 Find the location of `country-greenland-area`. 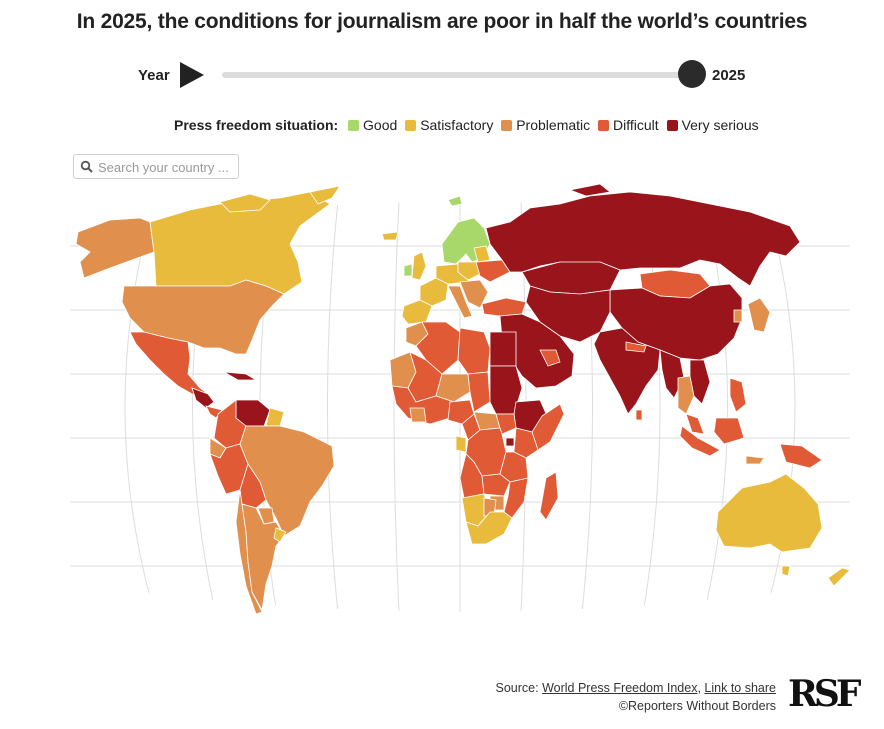

country-greenland-area is located at coordinates (325, 195).